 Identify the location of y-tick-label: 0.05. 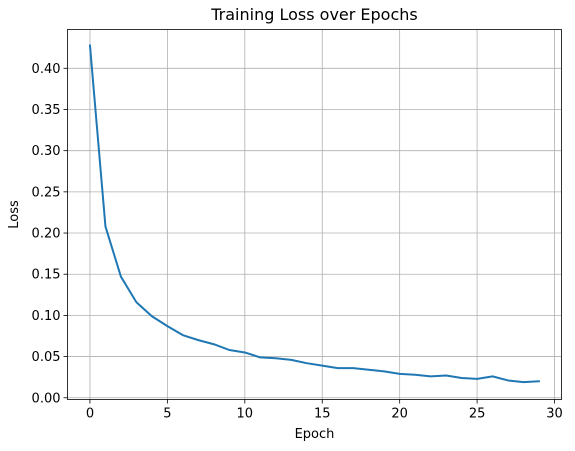
(46, 357).